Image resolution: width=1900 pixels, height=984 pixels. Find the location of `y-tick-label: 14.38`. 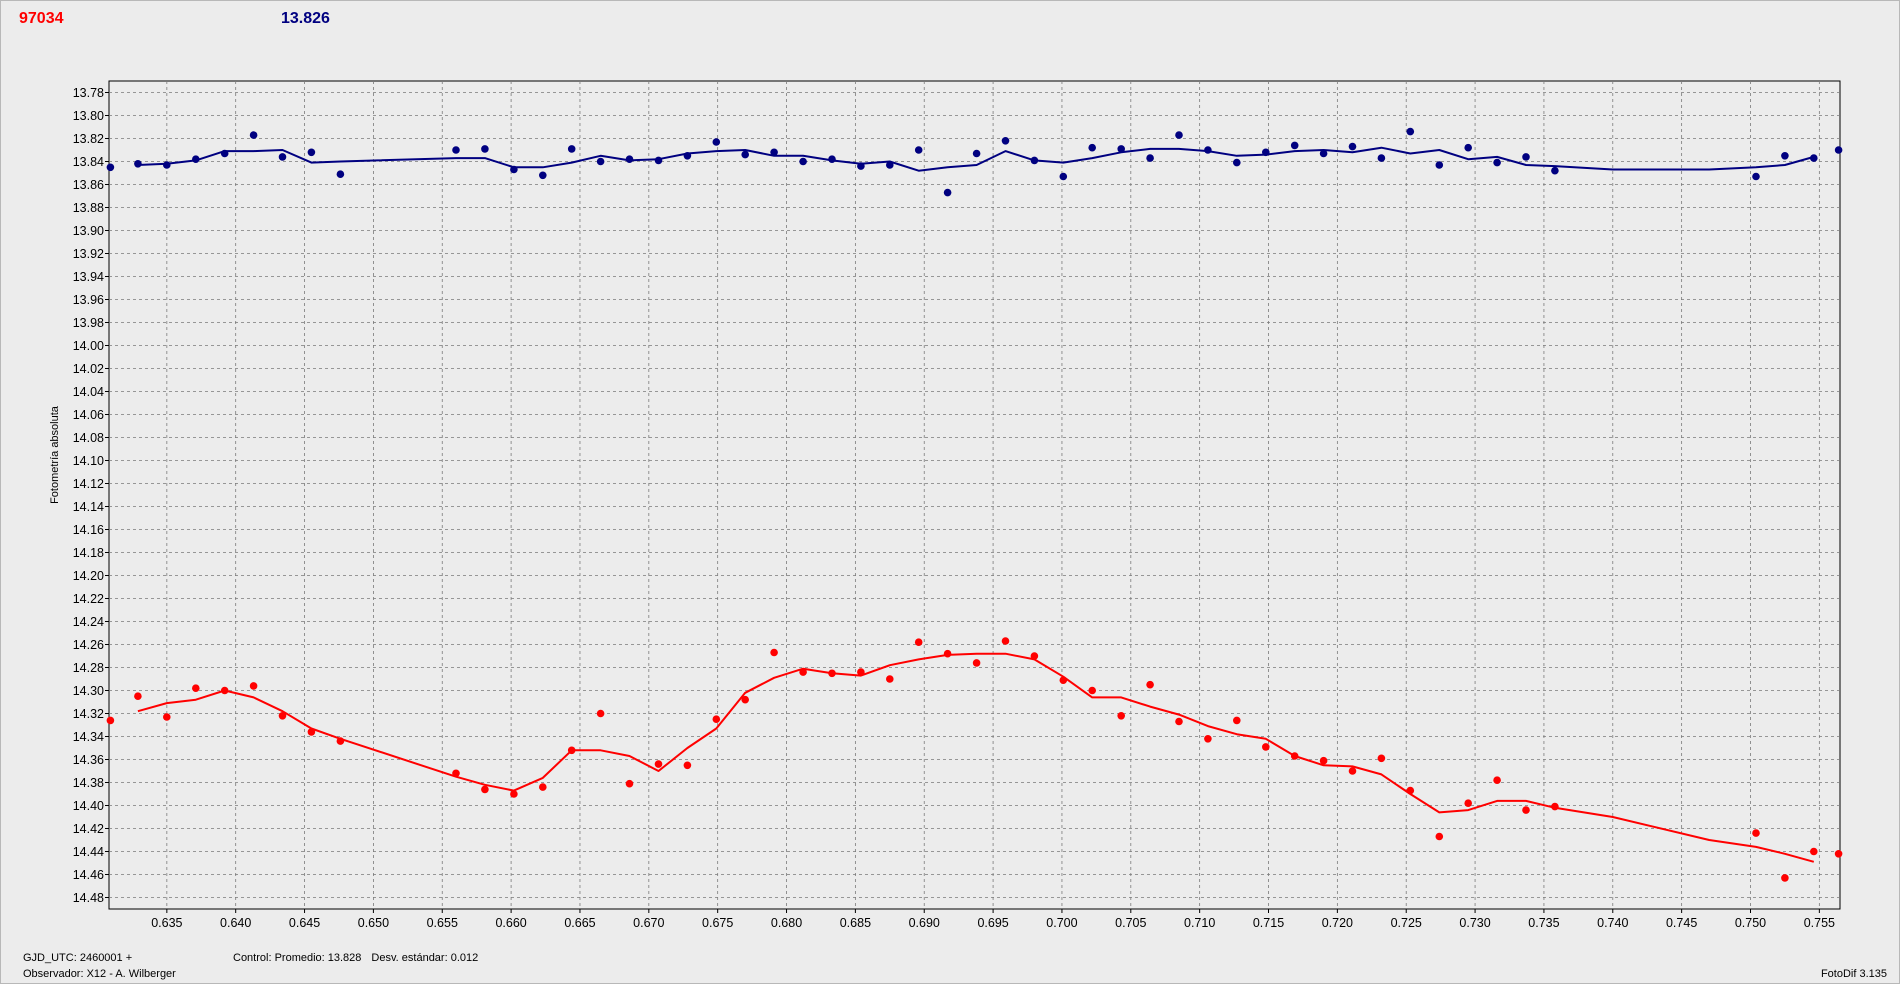

y-tick-label: 14.38 is located at coordinates (88, 783).